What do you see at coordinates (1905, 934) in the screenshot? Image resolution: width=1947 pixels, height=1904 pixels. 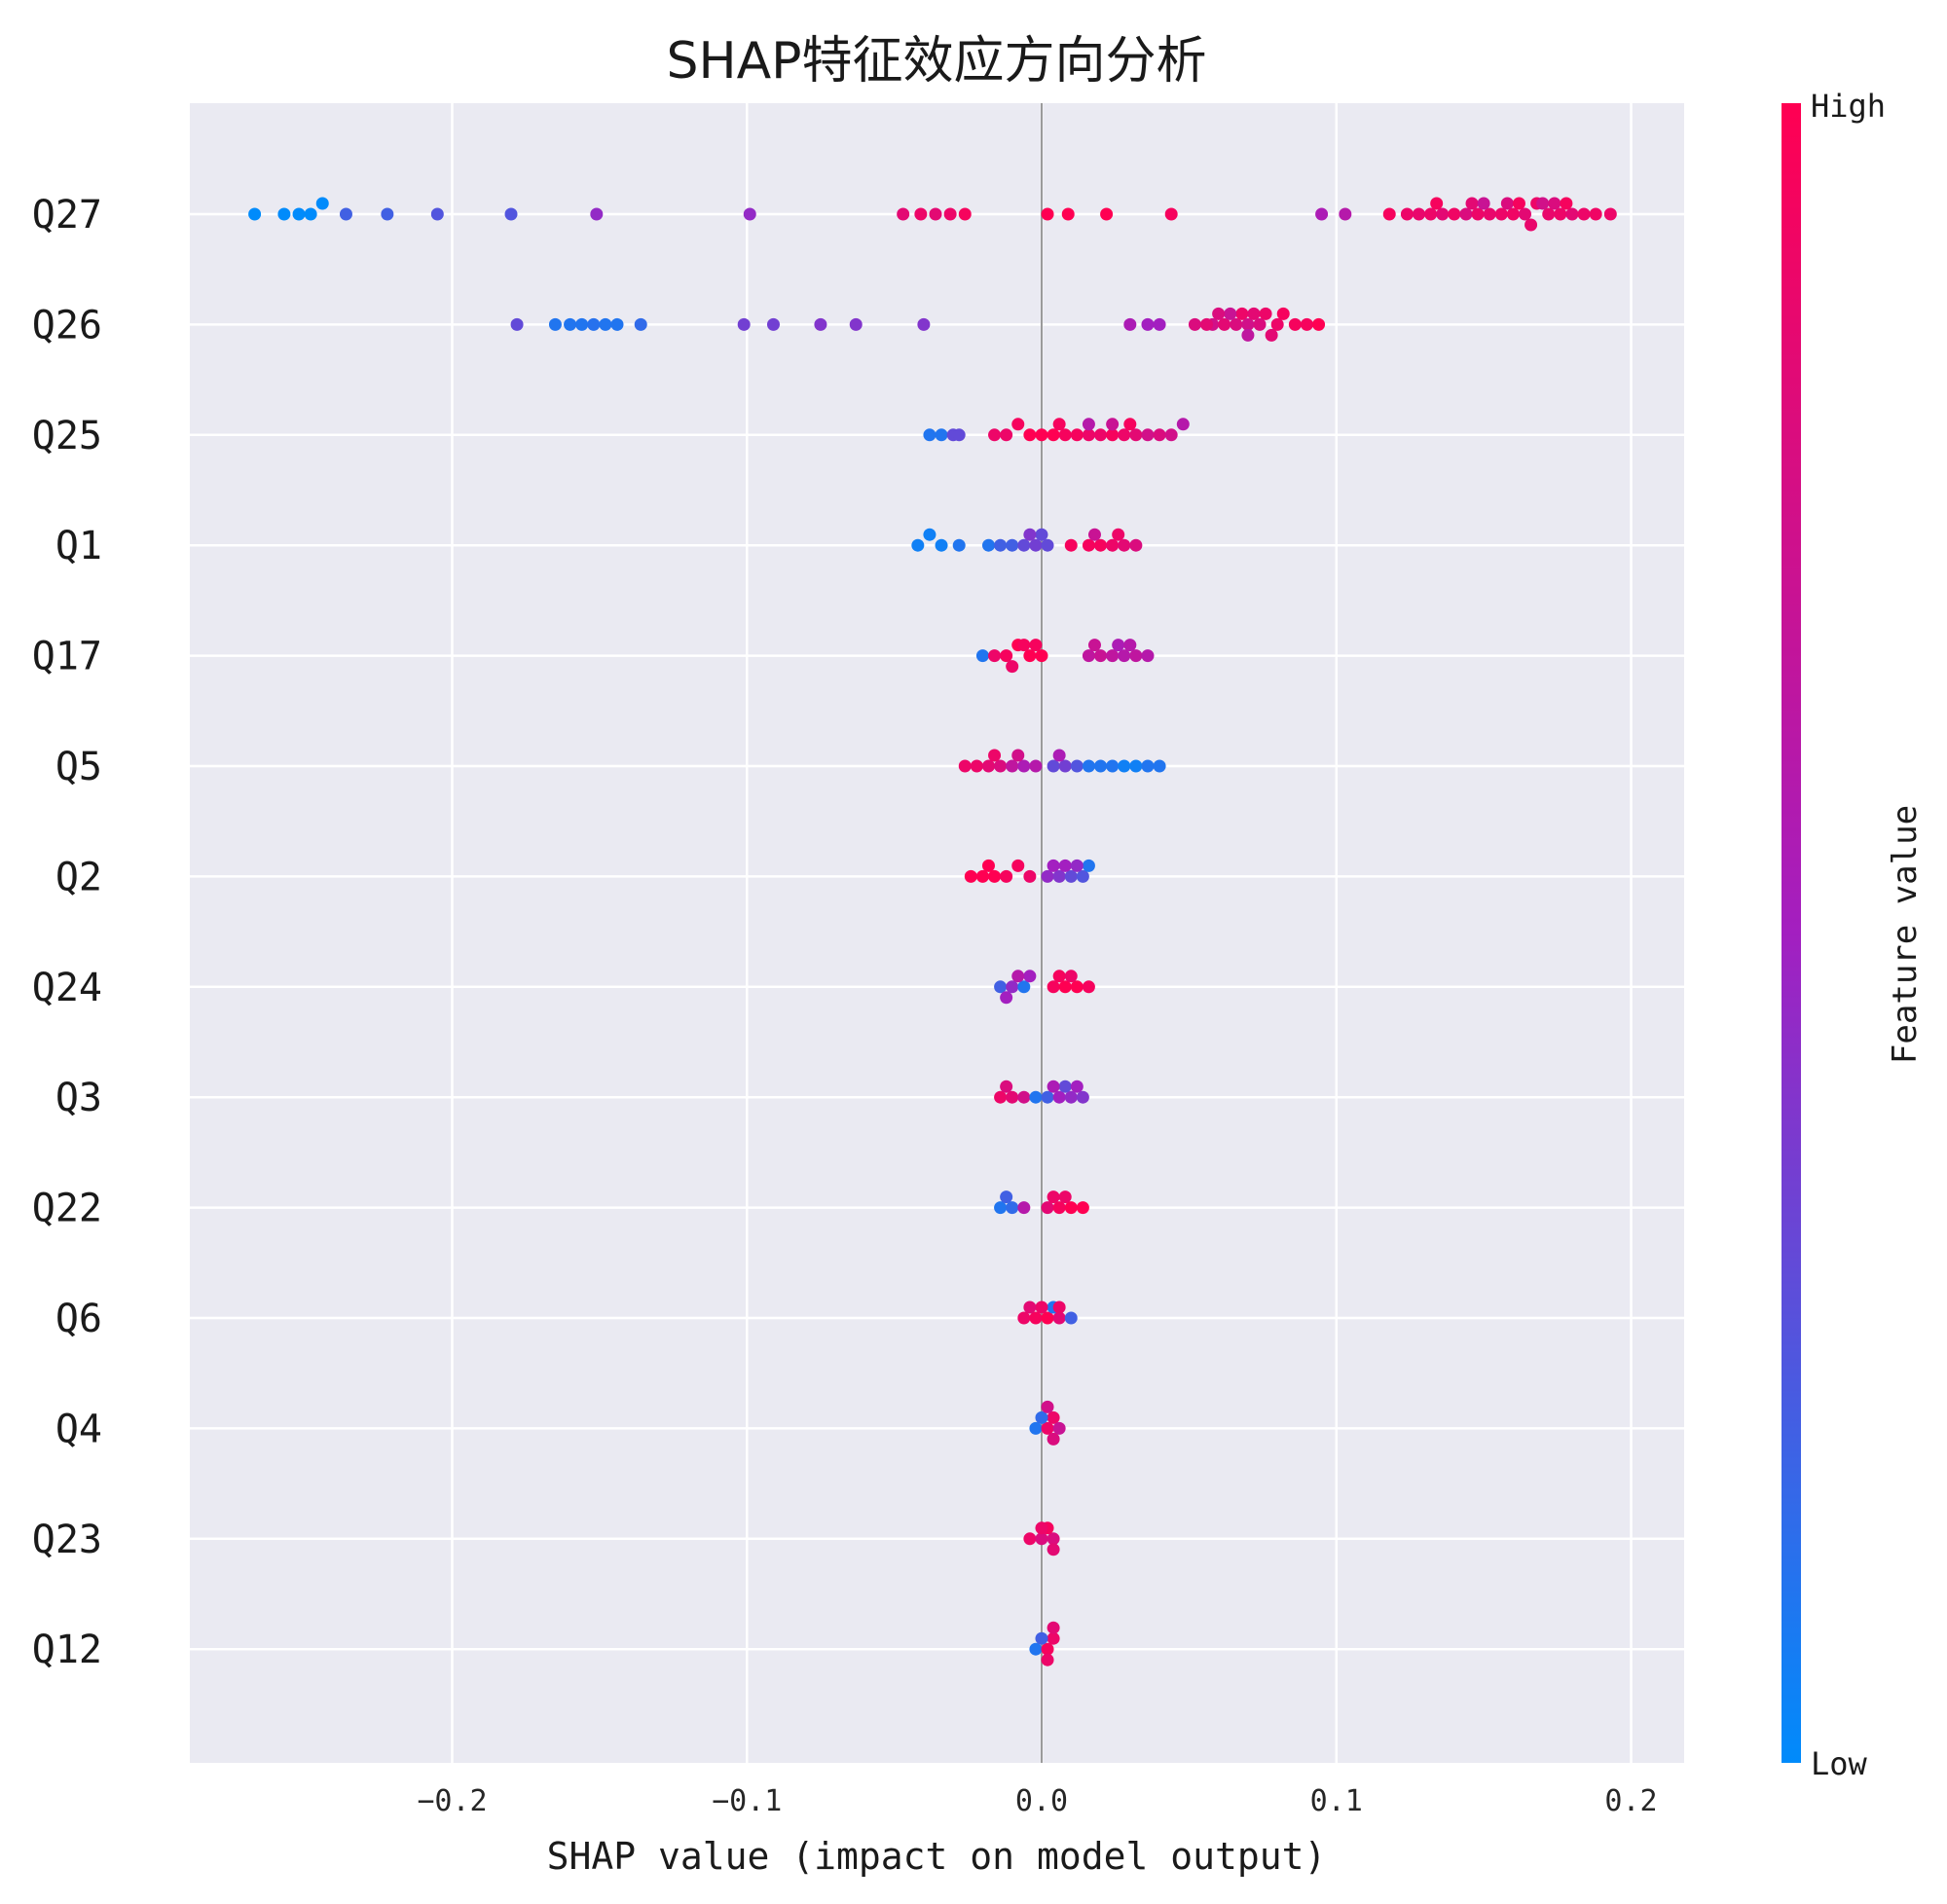 I see `colorbar-title: Feature value` at bounding box center [1905, 934].